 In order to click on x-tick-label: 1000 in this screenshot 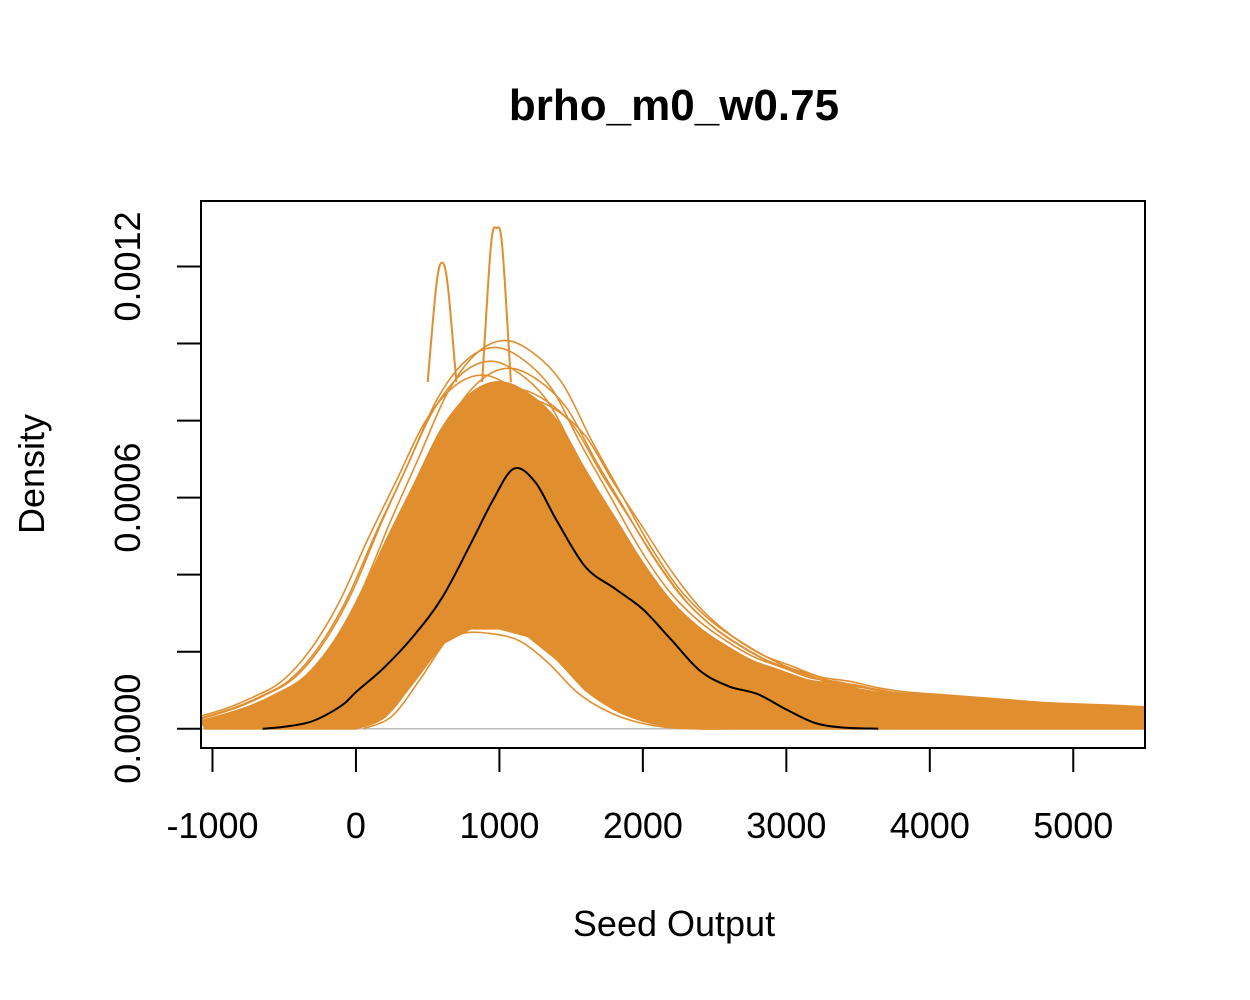, I will do `click(499, 825)`.